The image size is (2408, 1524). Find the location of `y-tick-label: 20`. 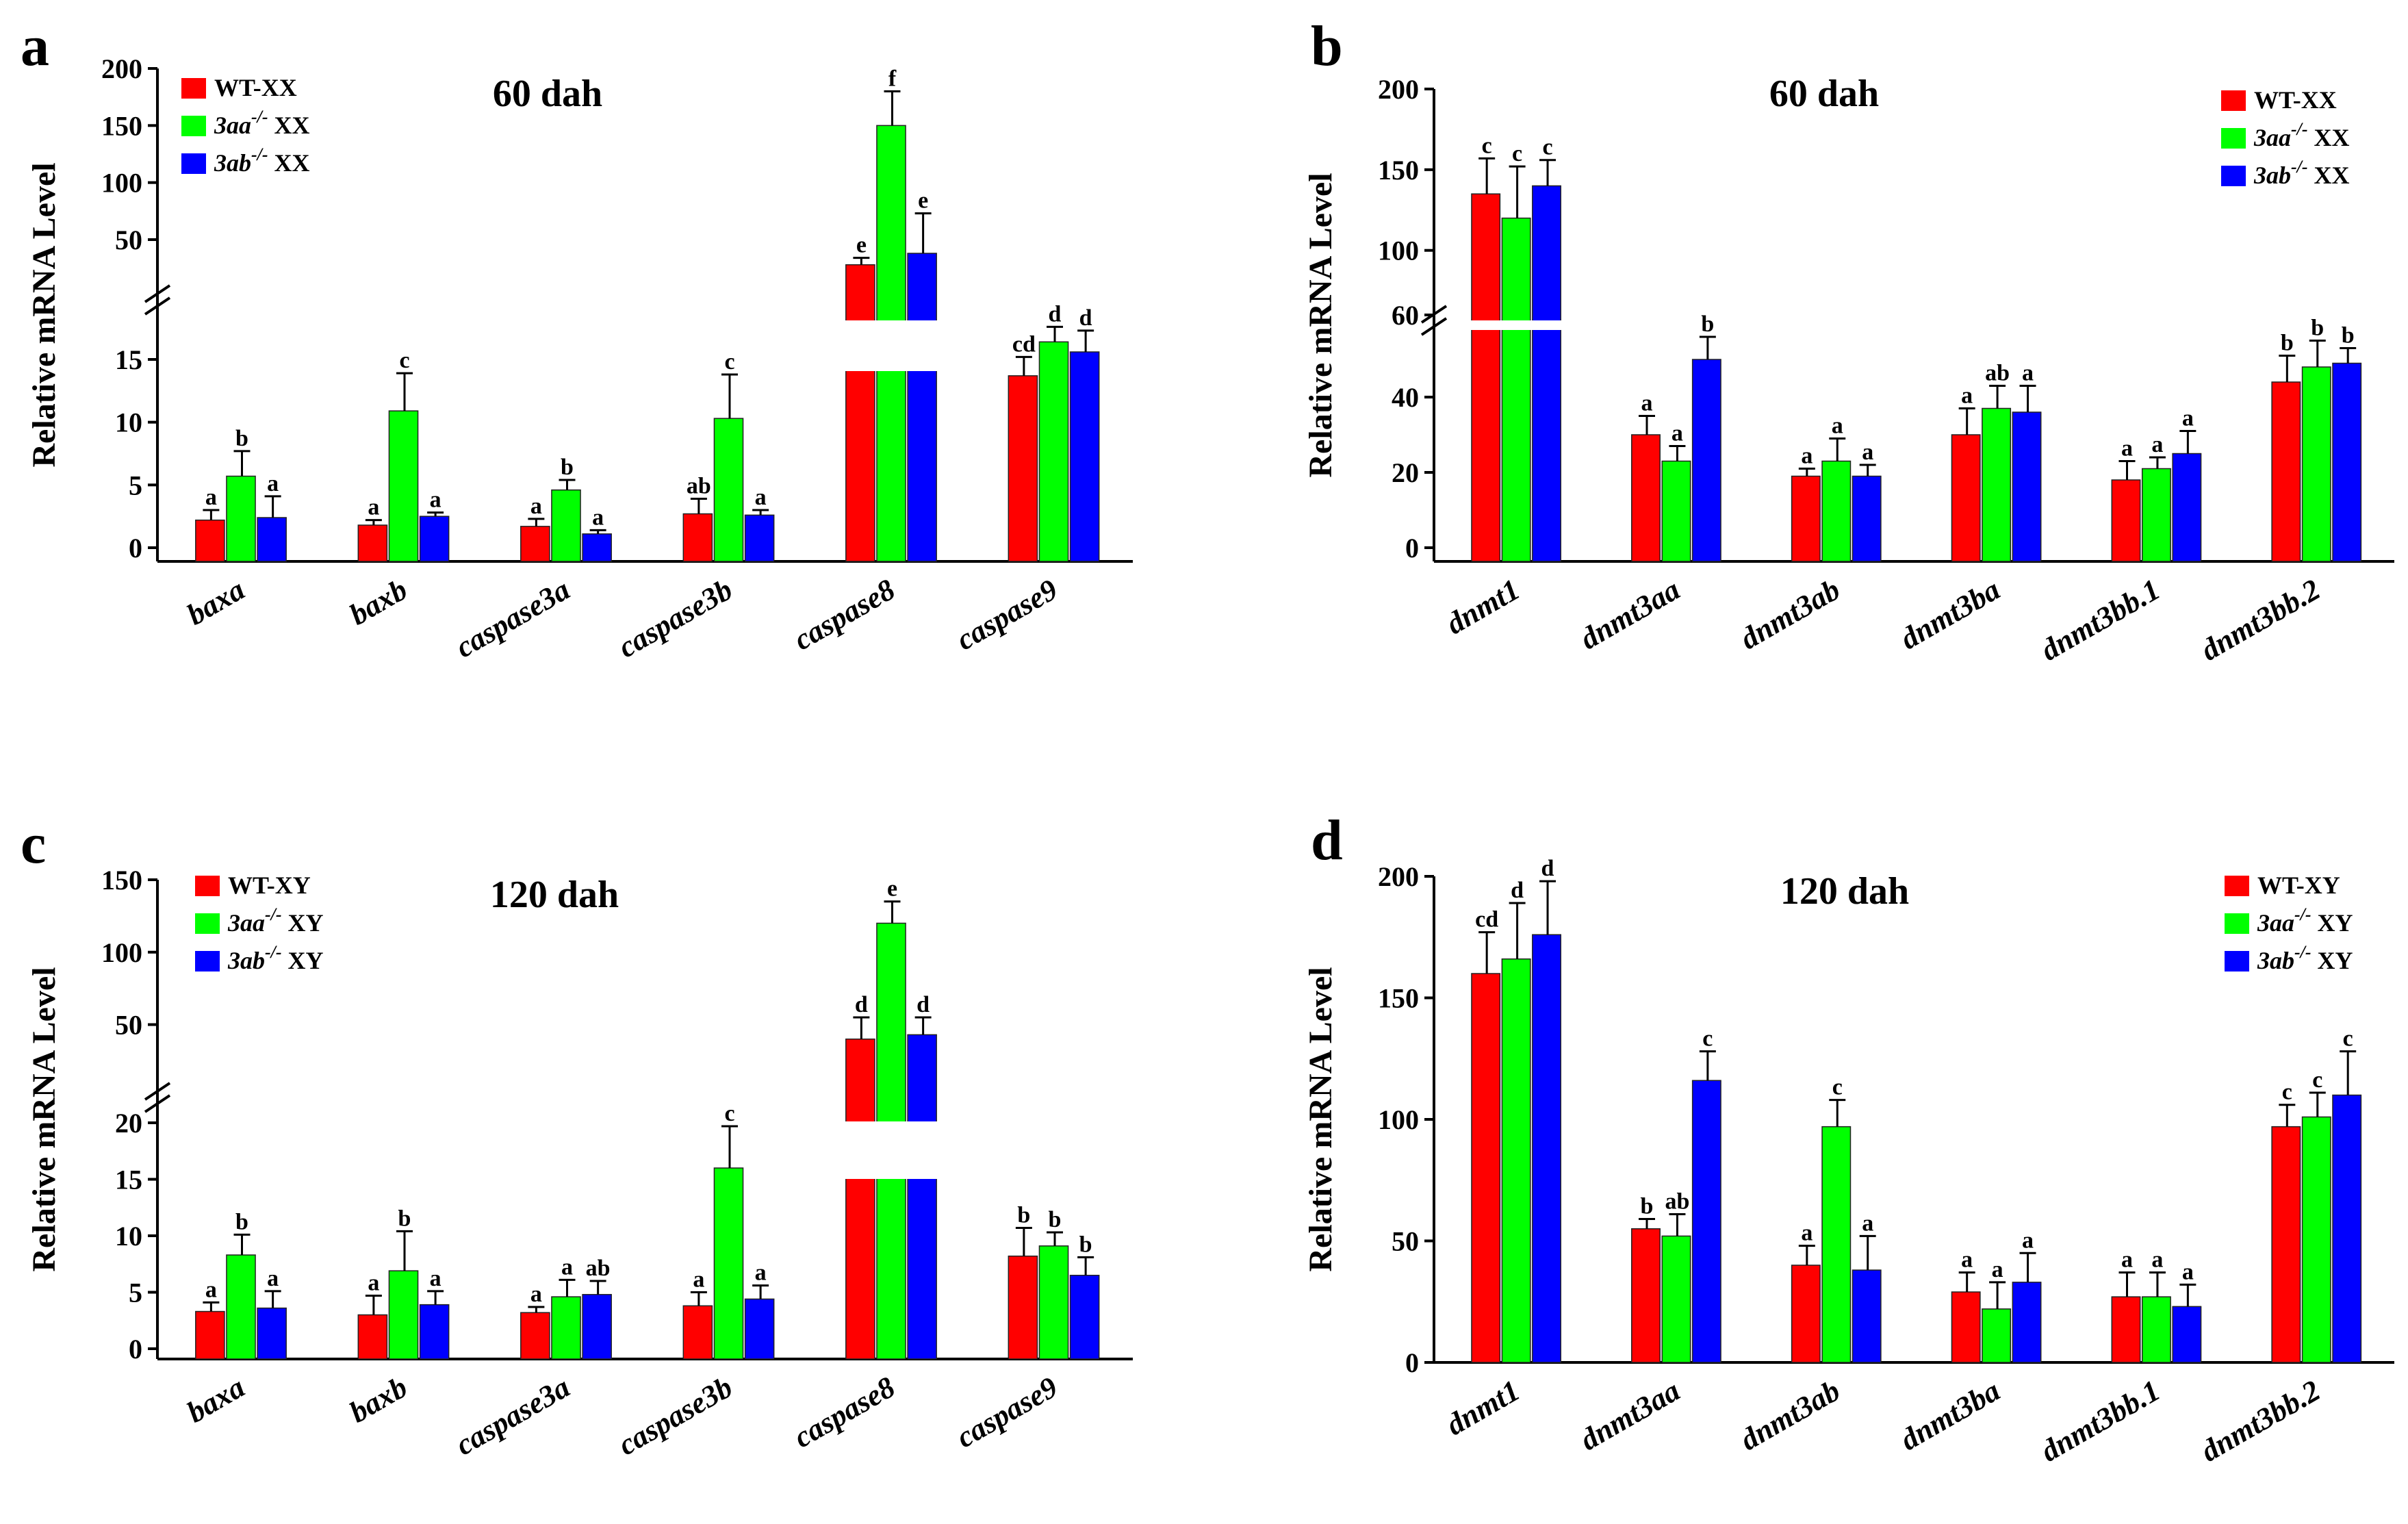

y-tick-label: 20 is located at coordinates (1405, 473).